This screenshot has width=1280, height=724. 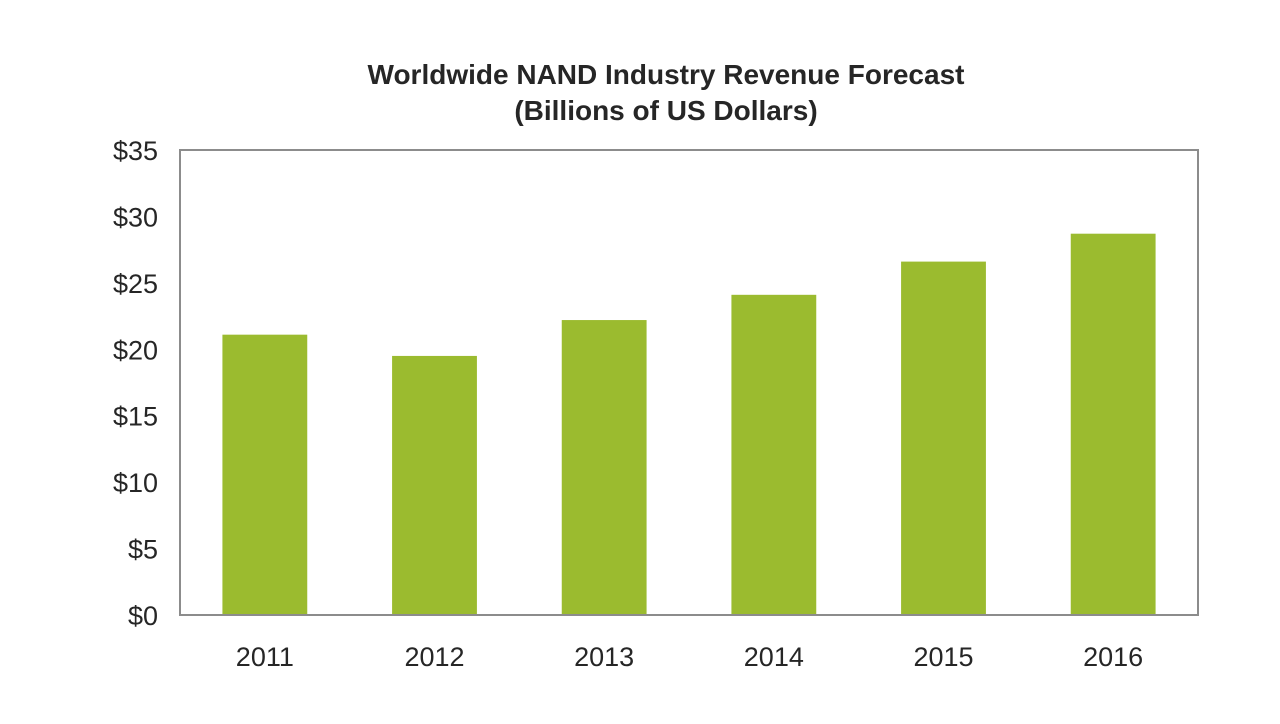 What do you see at coordinates (265, 657) in the screenshot?
I see `x-tick-label: 2011` at bounding box center [265, 657].